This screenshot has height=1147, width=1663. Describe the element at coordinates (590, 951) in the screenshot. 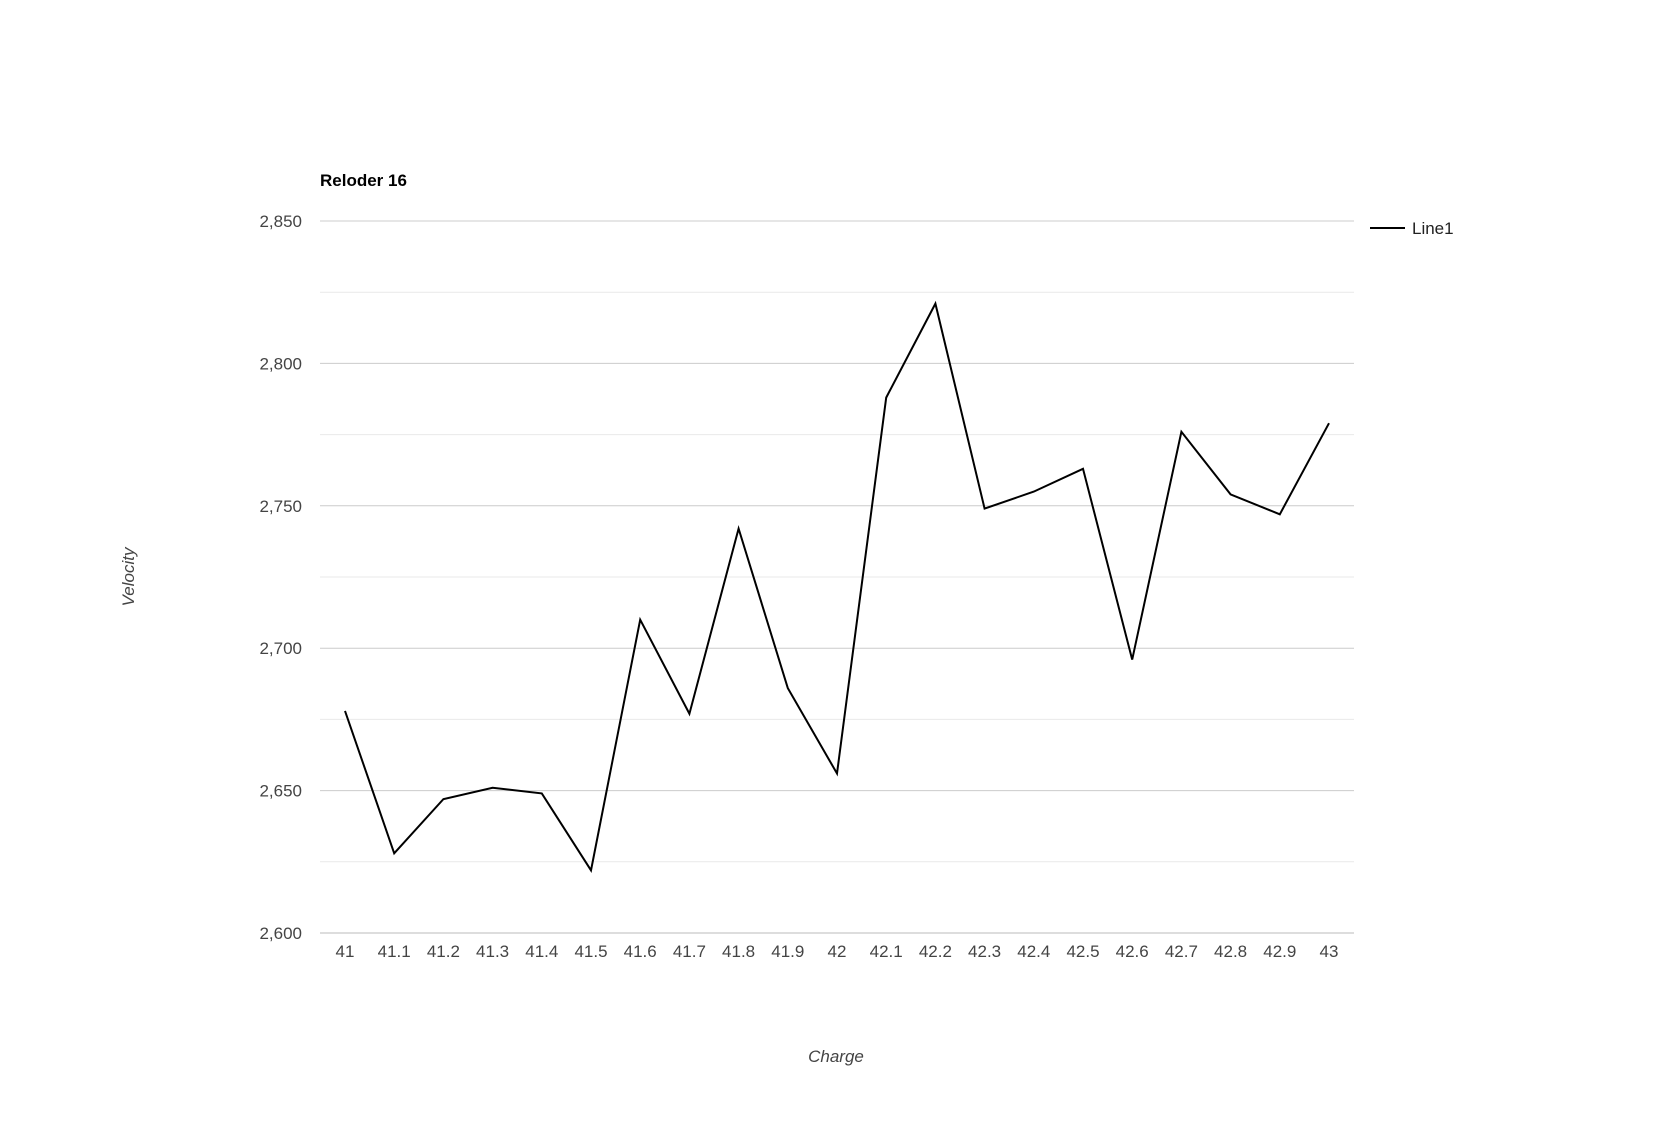

I see `x-tick-label: 41.5` at that location.